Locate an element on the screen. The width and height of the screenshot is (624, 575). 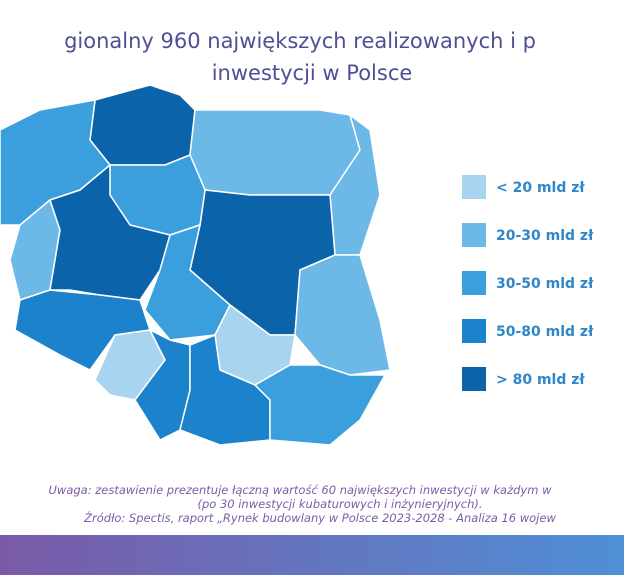
legend-label: < 20 mld zł is located at coordinates (540, 188).